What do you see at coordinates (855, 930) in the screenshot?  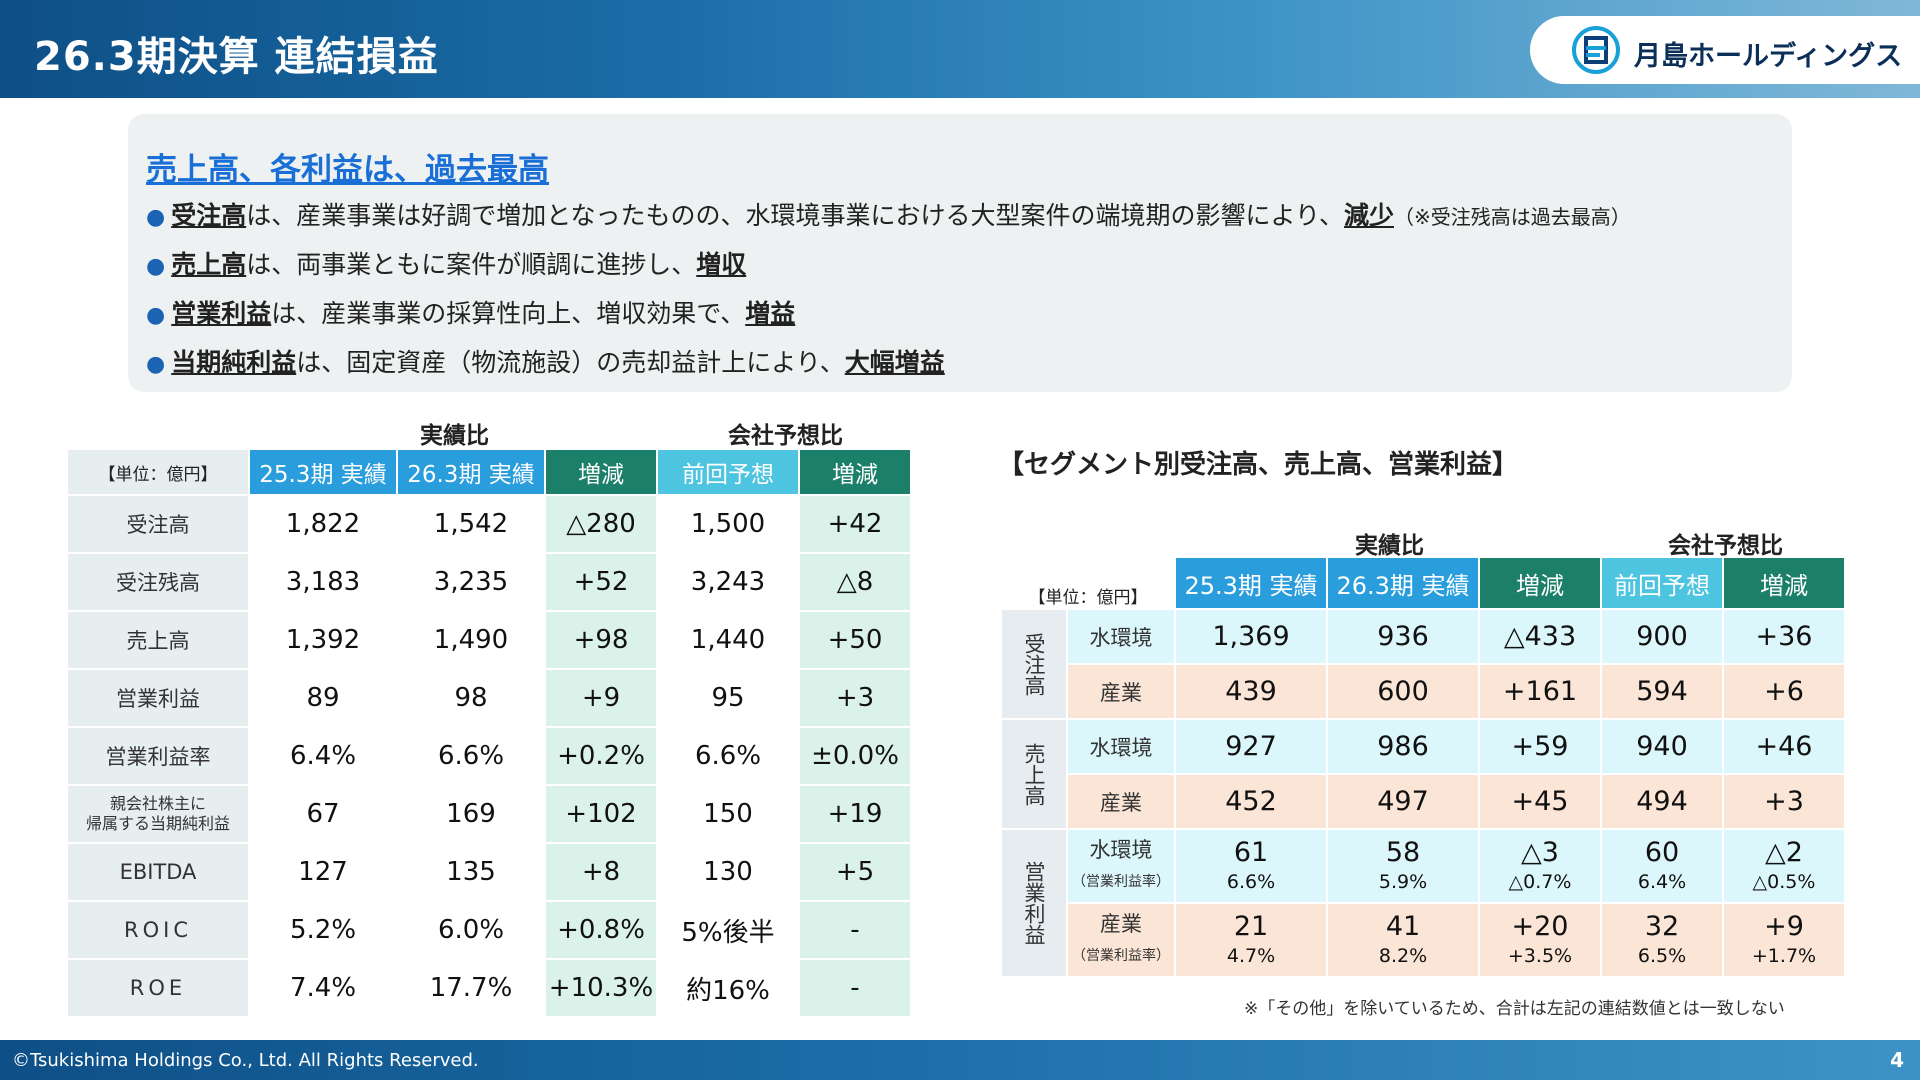 I see `cell: -` at bounding box center [855, 930].